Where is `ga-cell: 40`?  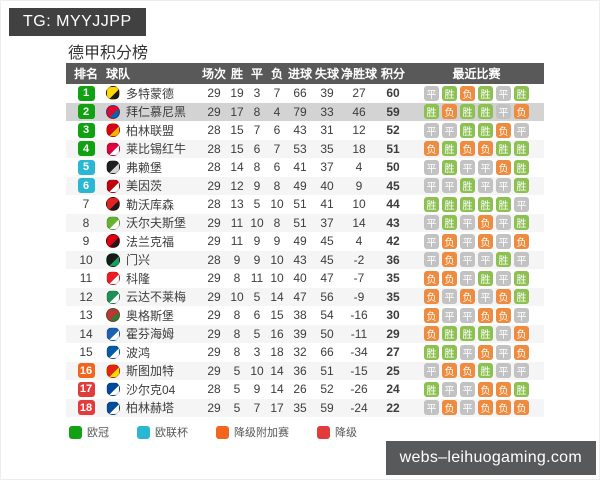 ga-cell: 40 is located at coordinates (327, 185).